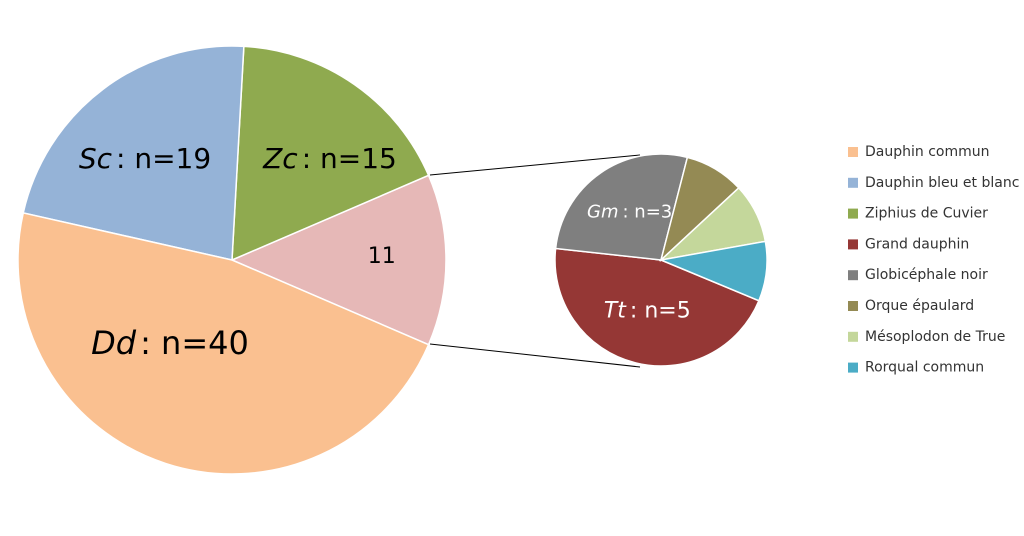  What do you see at coordinates (349, 158) in the screenshot?
I see `label-value: : n=15` at bounding box center [349, 158].